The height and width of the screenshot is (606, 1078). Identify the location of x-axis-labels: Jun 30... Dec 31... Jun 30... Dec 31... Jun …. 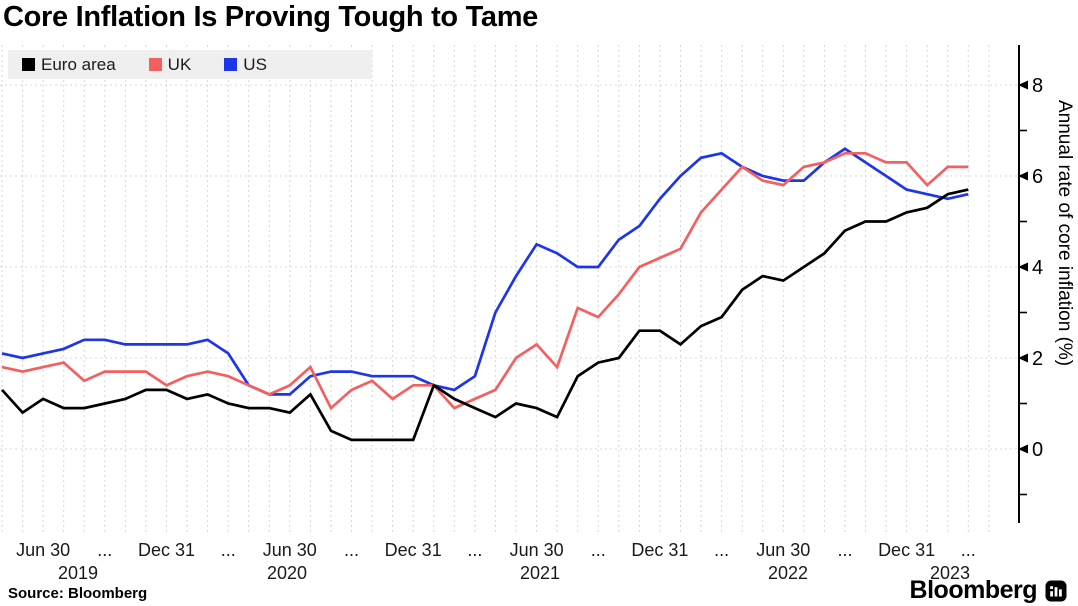
(496, 561).